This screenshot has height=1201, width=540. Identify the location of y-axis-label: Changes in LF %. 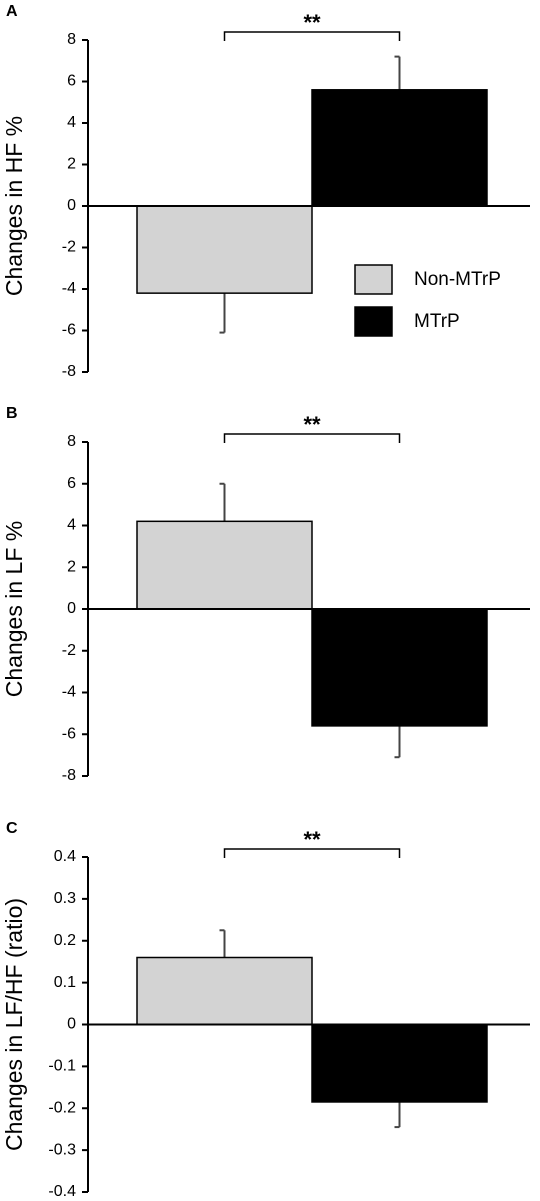
(14, 609).